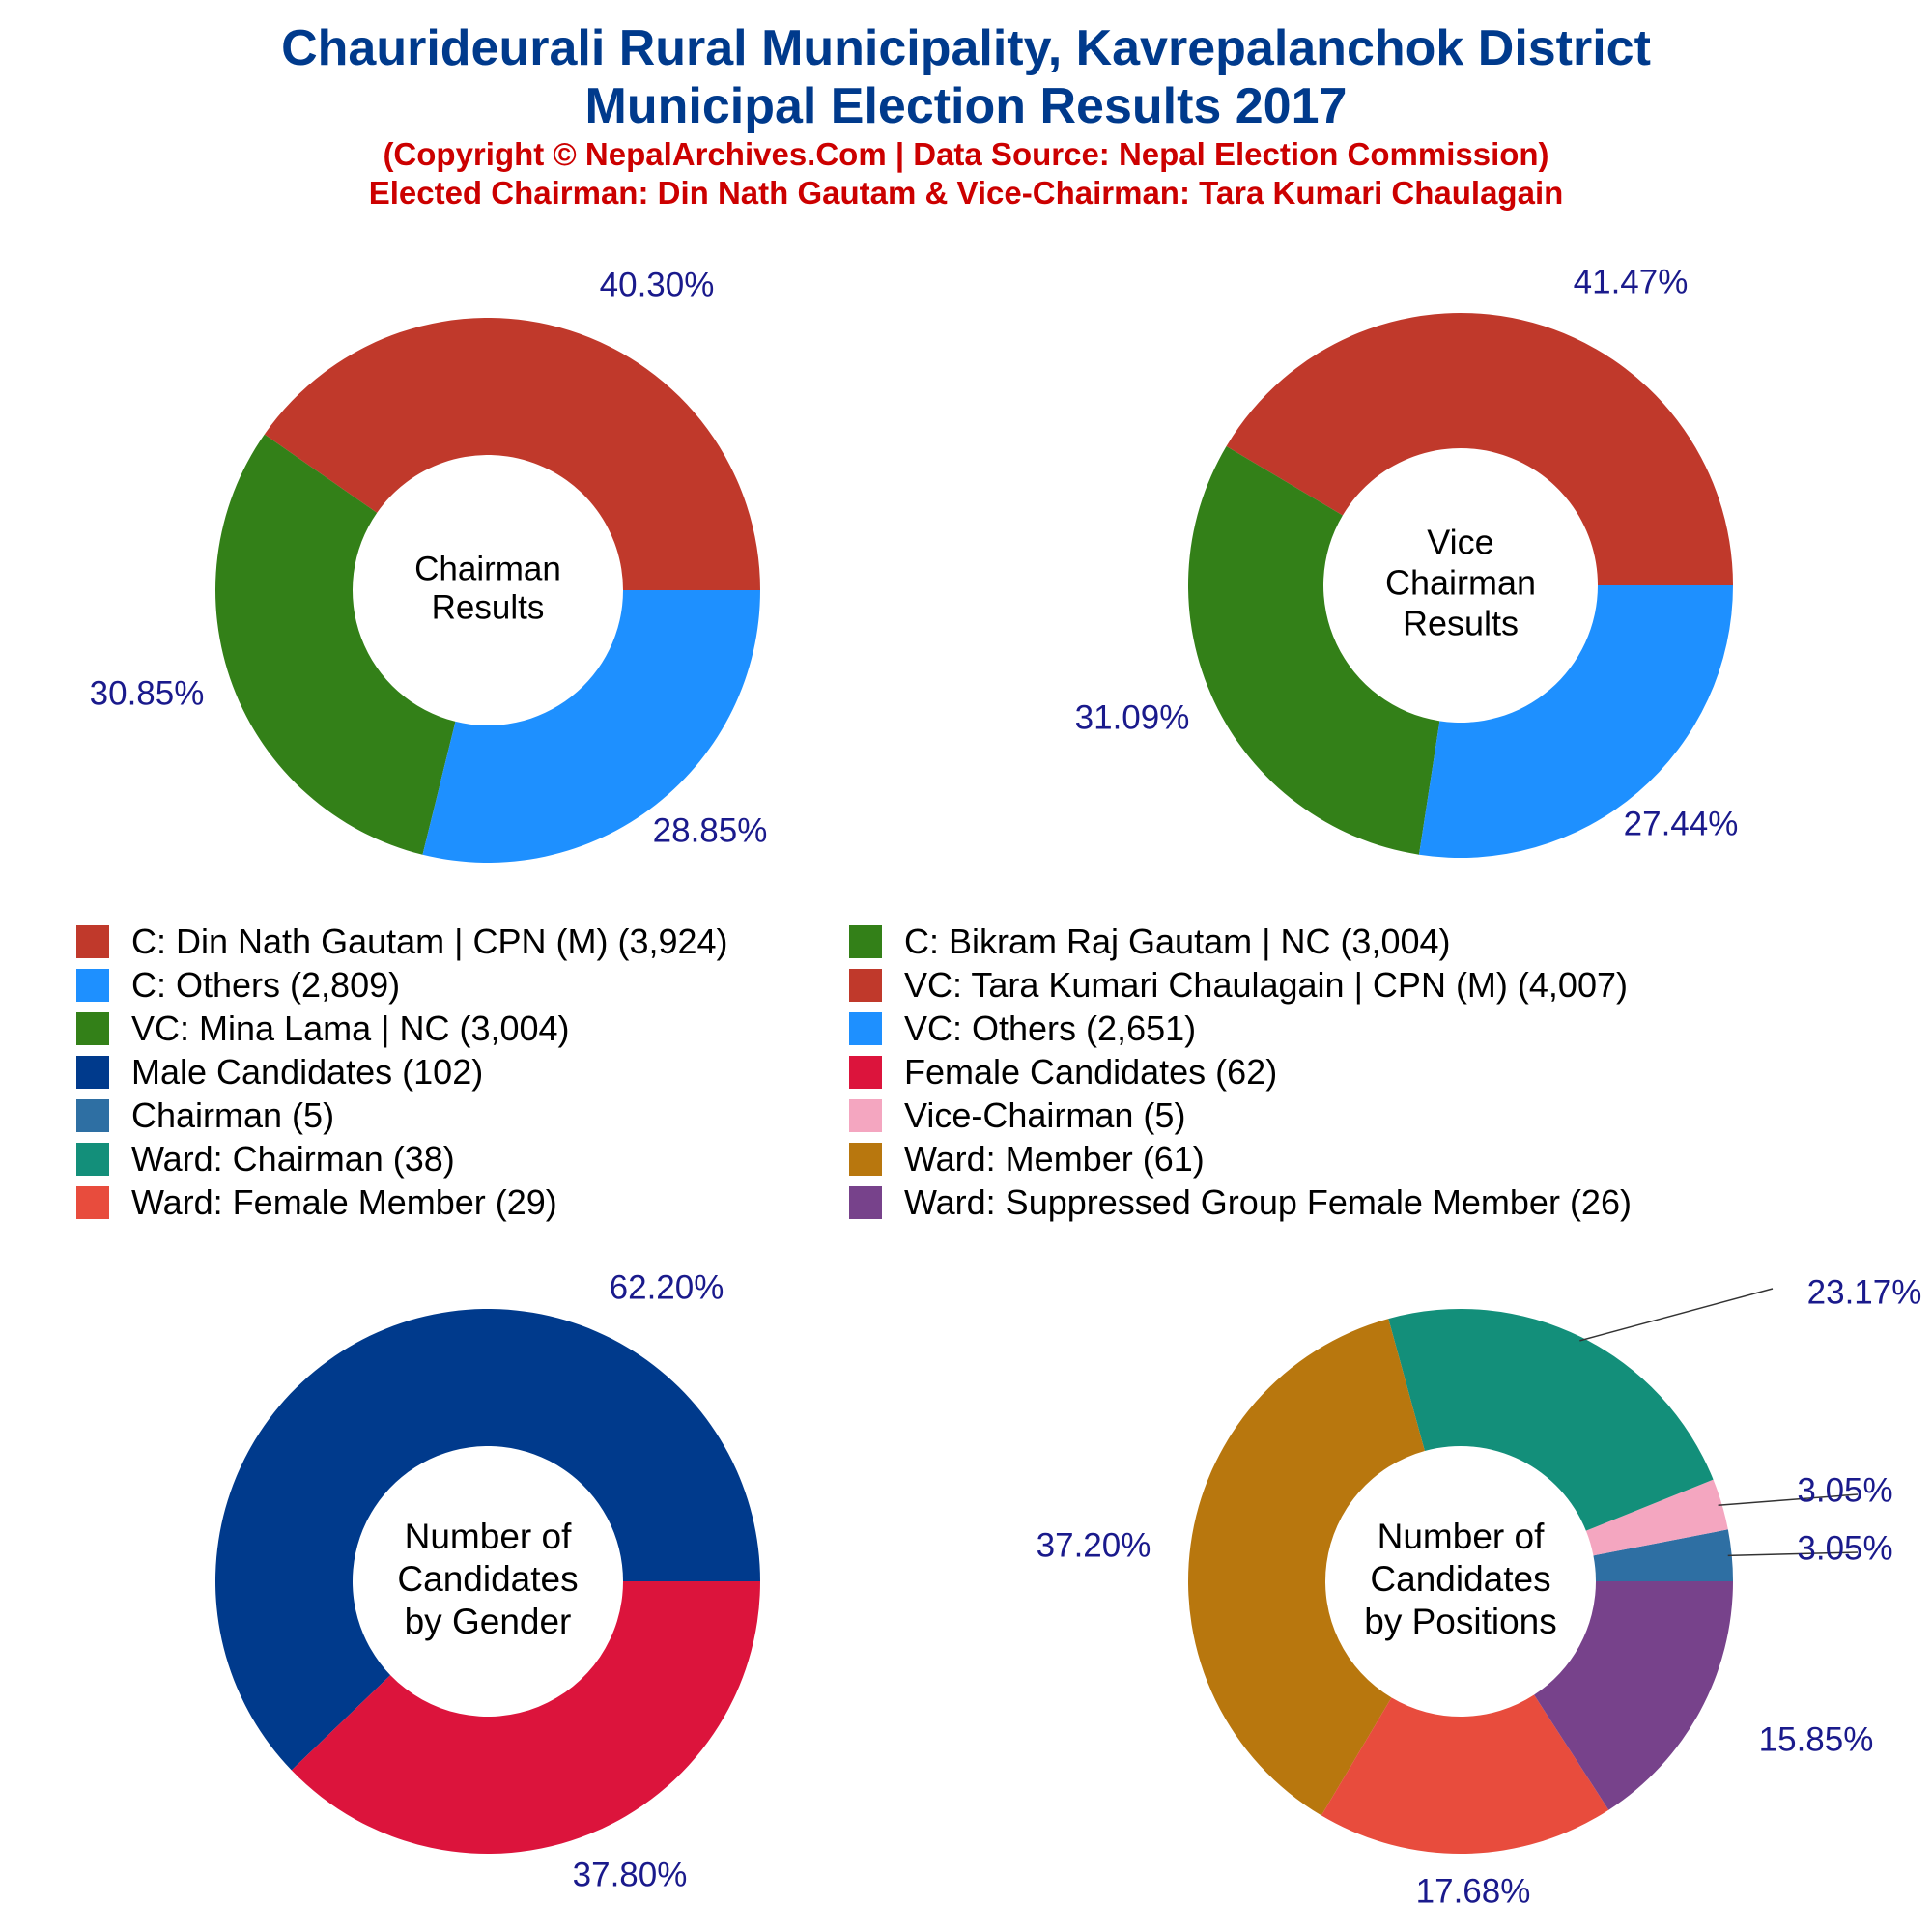  I want to click on legend-item: Ward: Member (61), so click(1331, 1158).